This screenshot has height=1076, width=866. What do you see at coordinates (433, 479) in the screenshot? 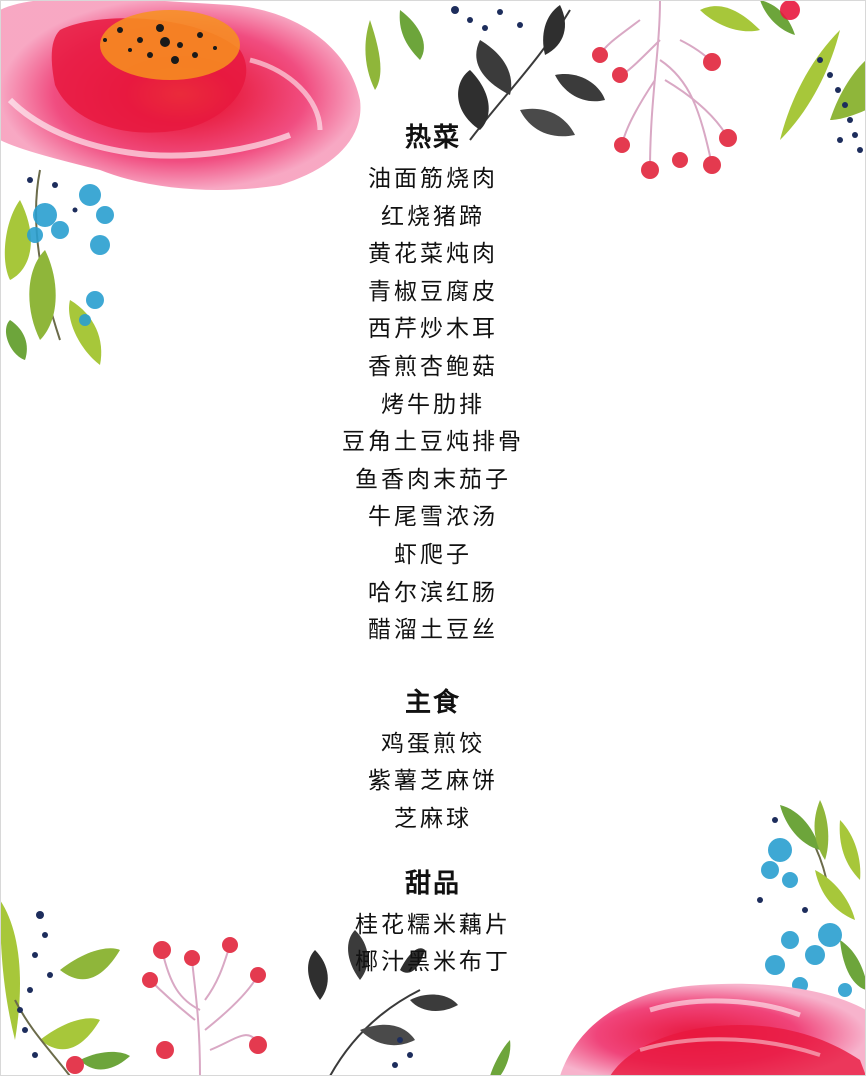
I see `menu-item: 鱼香肉末茄子` at bounding box center [433, 479].